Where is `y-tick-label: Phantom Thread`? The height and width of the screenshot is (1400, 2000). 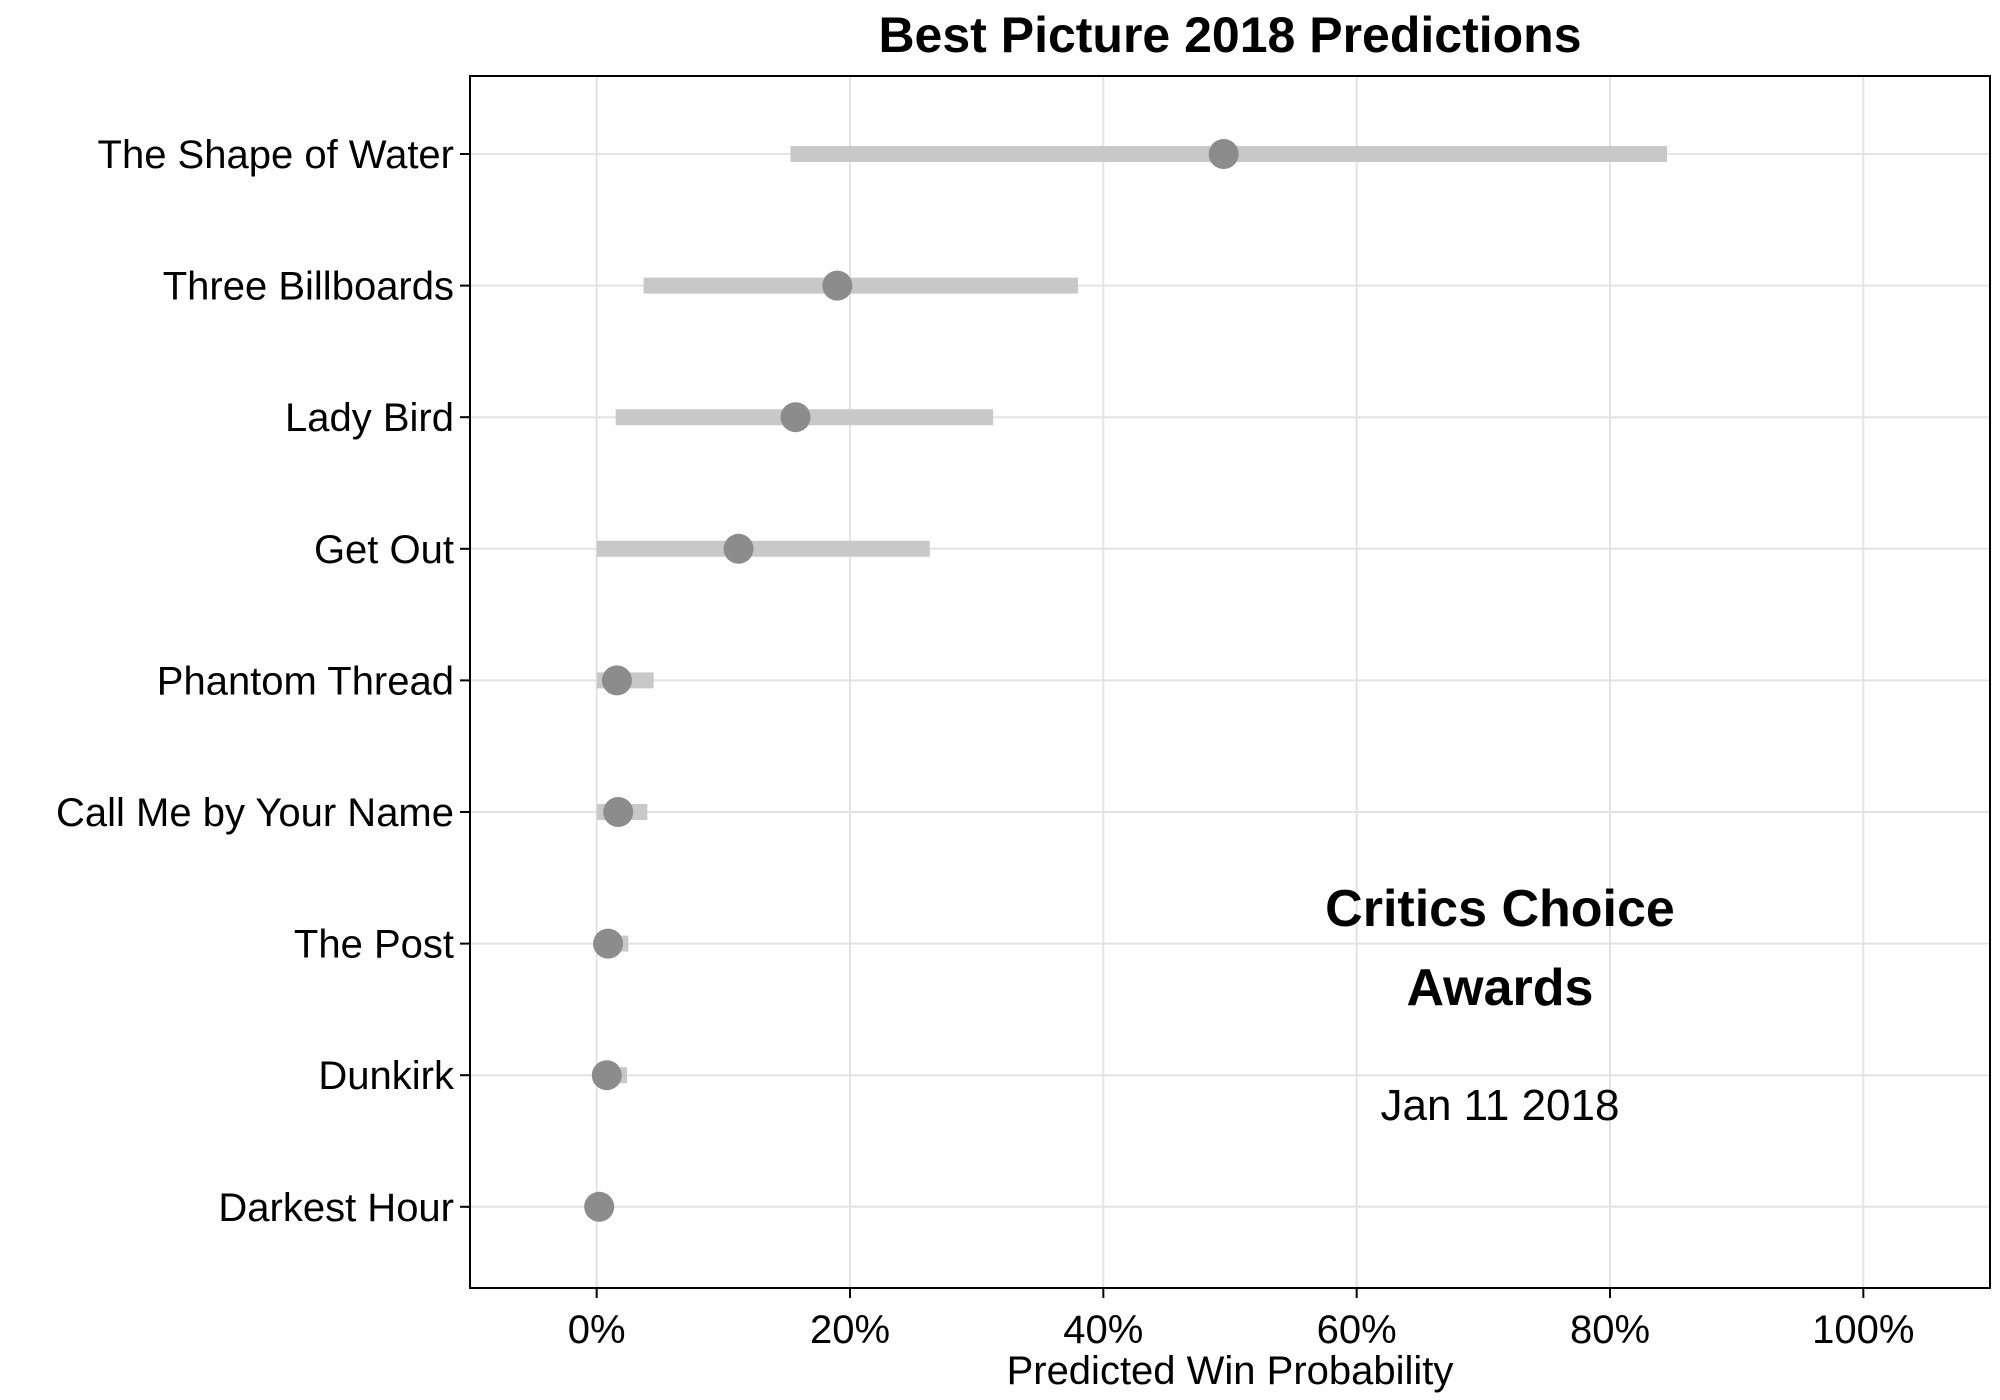 y-tick-label: Phantom Thread is located at coordinates (305, 681).